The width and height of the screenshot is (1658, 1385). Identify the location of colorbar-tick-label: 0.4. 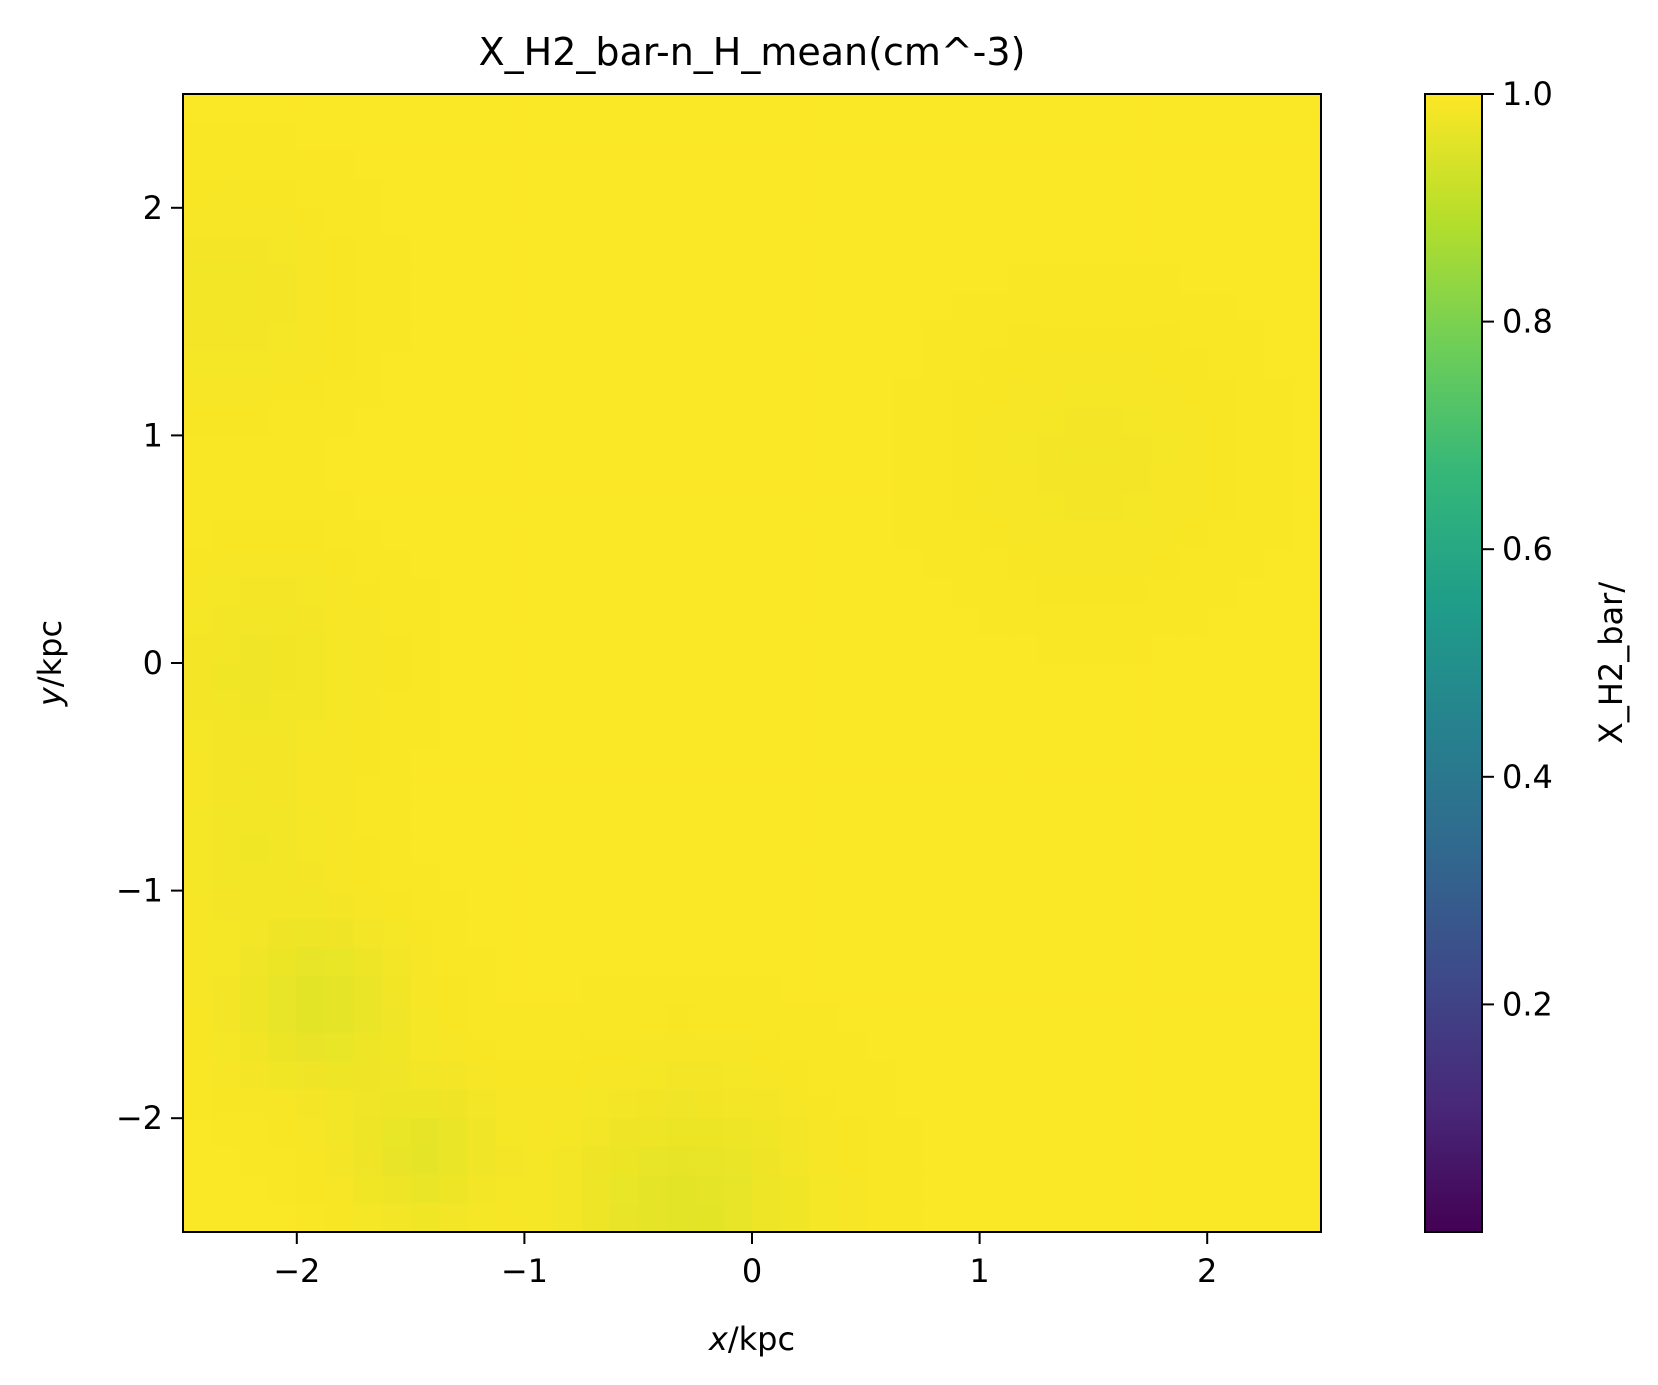
(1527, 777).